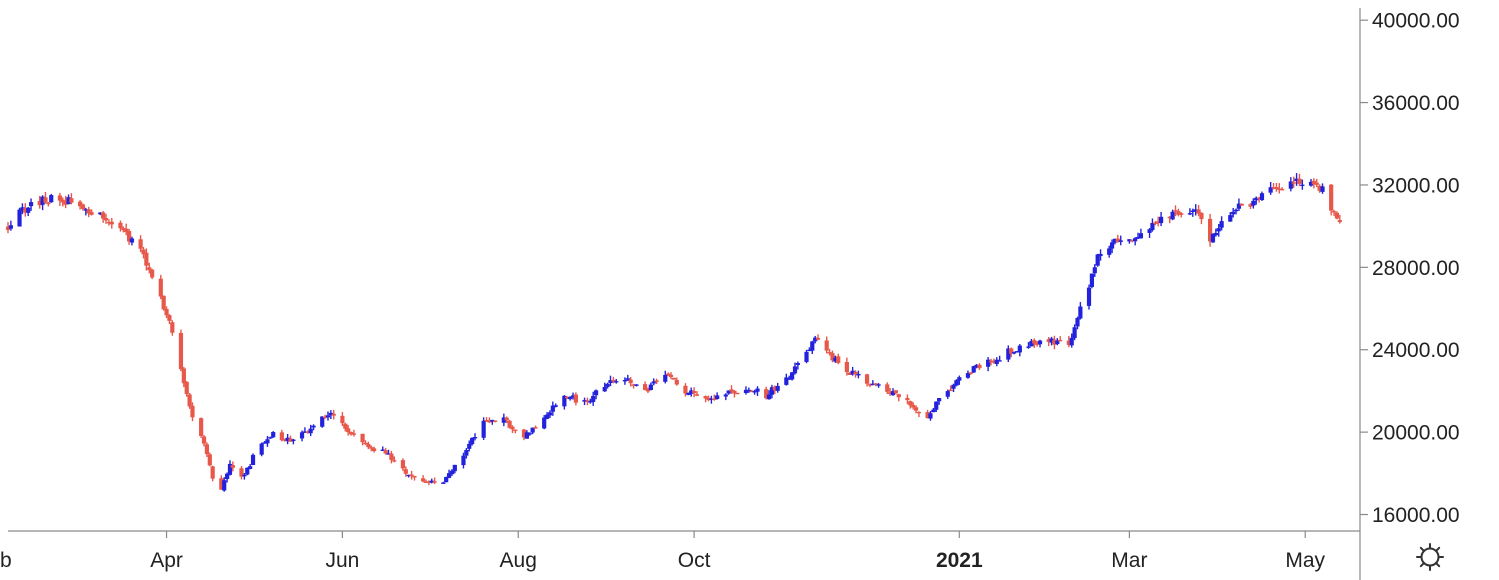 The height and width of the screenshot is (580, 1499). Describe the element at coordinates (1416, 268) in the screenshot. I see `y-tick-label: 28000.00` at that location.